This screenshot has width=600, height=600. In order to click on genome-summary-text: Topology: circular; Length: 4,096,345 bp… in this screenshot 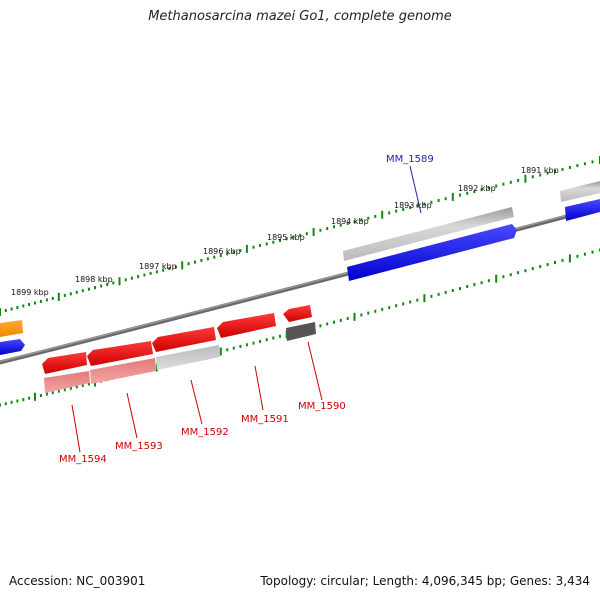, I will do `click(425, 581)`.